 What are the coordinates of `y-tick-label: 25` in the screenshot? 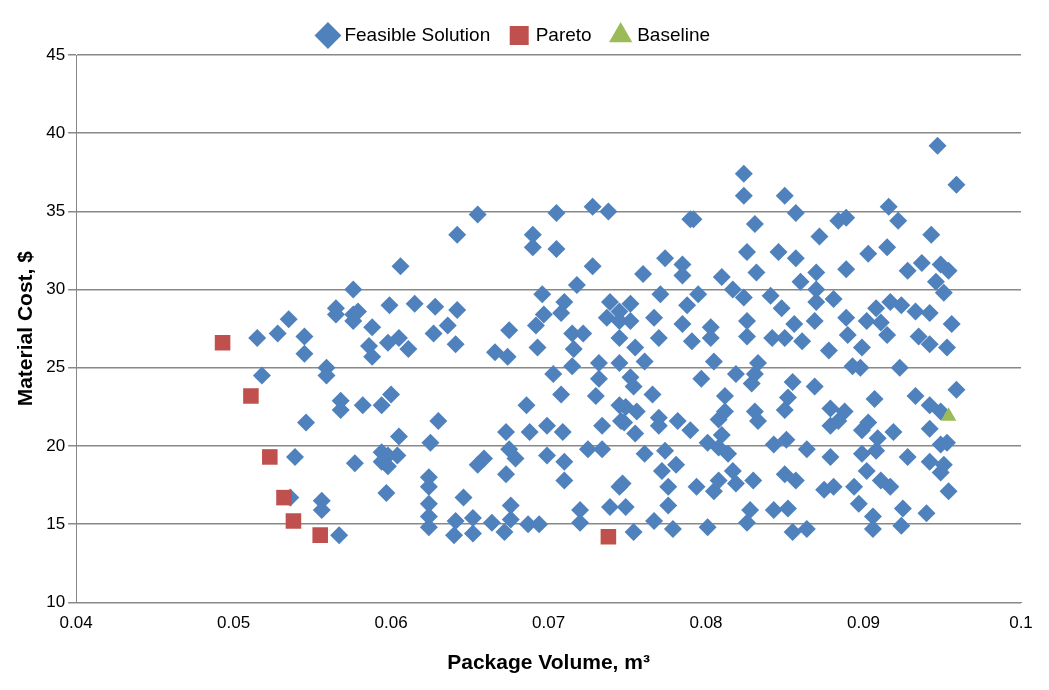 It's located at (56, 367).